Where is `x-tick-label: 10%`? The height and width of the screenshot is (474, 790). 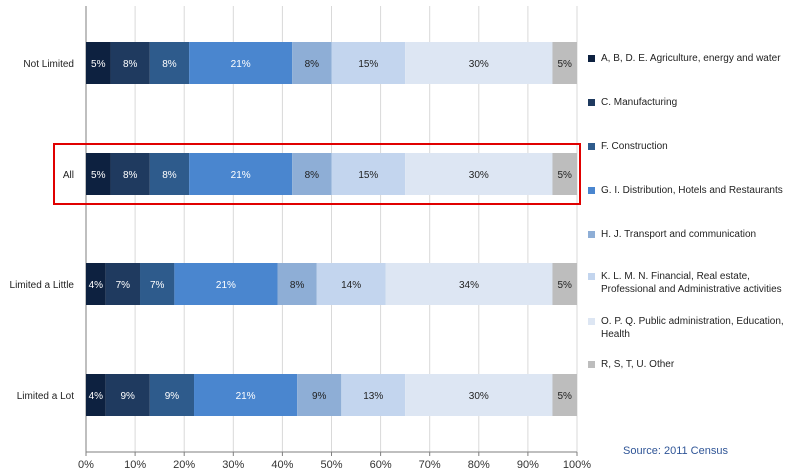 x-tick-label: 10% is located at coordinates (135, 465).